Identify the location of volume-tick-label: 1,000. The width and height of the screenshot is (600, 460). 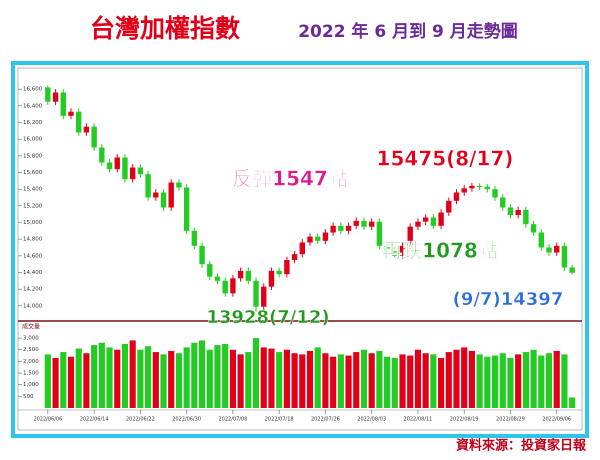
(31, 385).